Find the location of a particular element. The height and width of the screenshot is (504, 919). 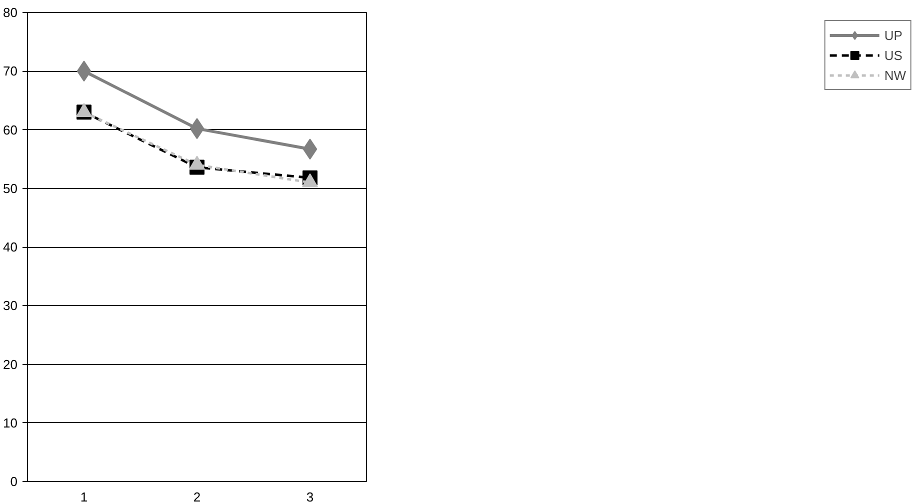

y-tick-label: 70 is located at coordinates (10, 71).